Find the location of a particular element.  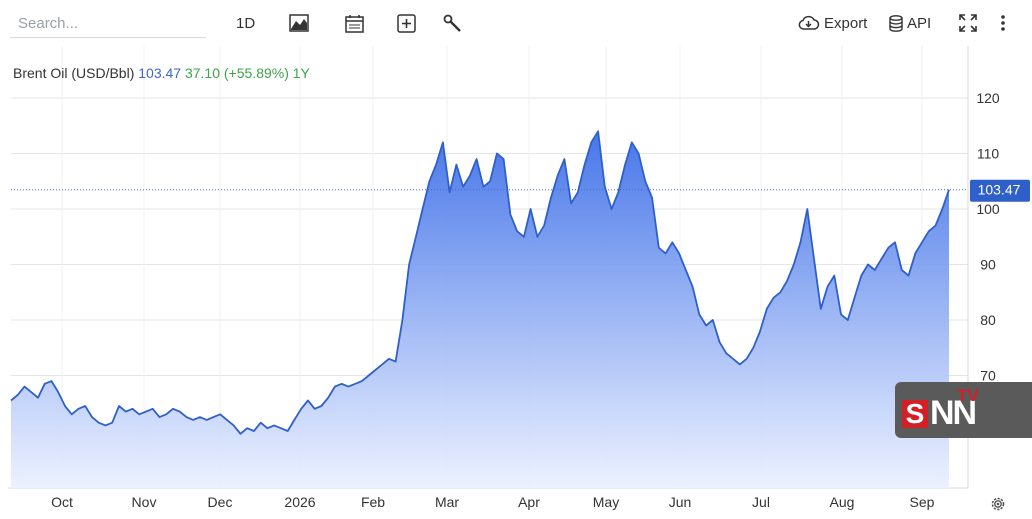

add-icon is located at coordinates (406, 23).